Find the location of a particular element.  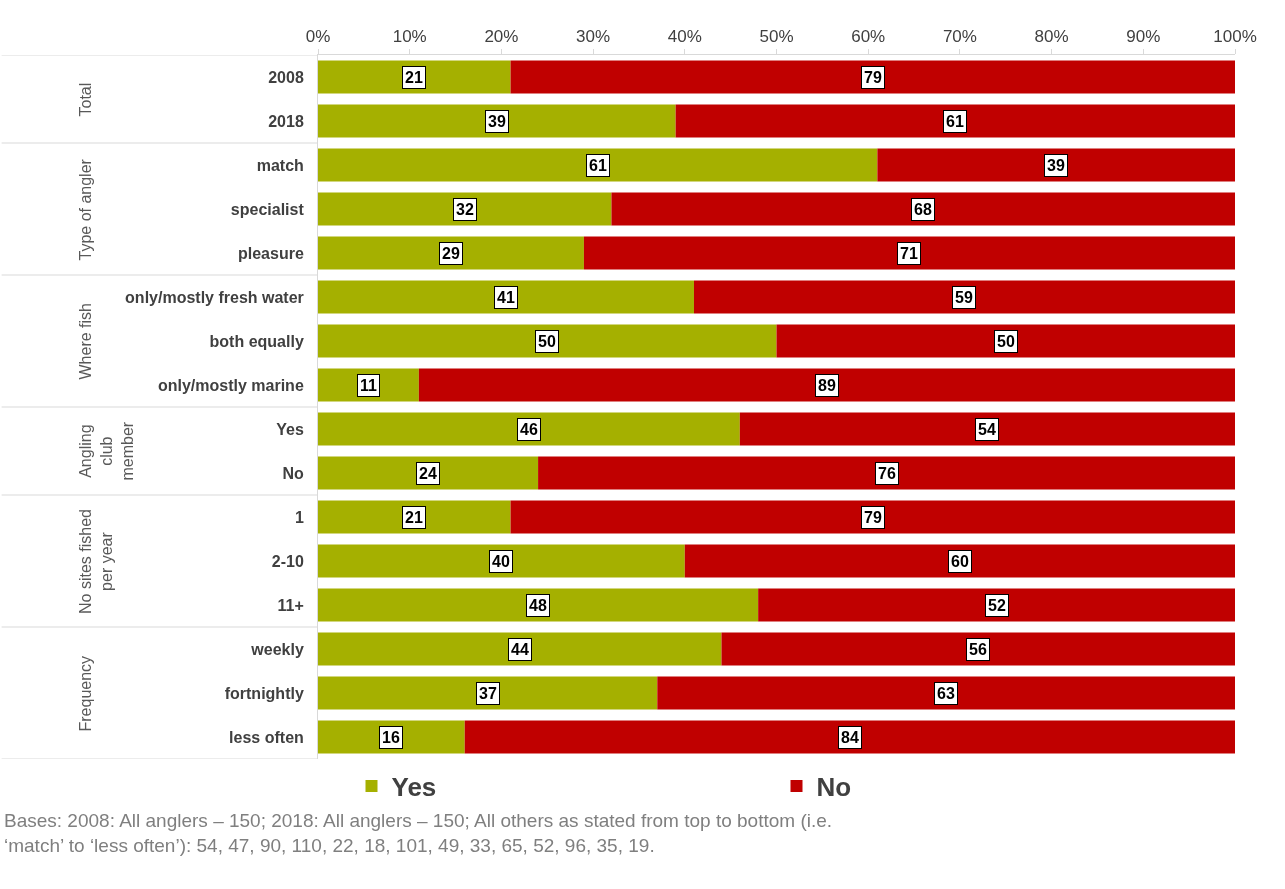

y-tick-label: fortnightly is located at coordinates (264, 693).